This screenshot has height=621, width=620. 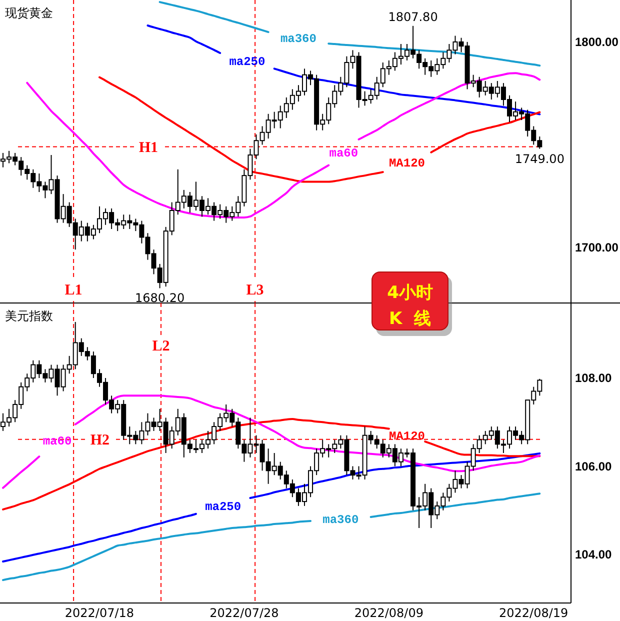 What do you see at coordinates (410, 292) in the screenshot?
I see `annotation: 4小时` at bounding box center [410, 292].